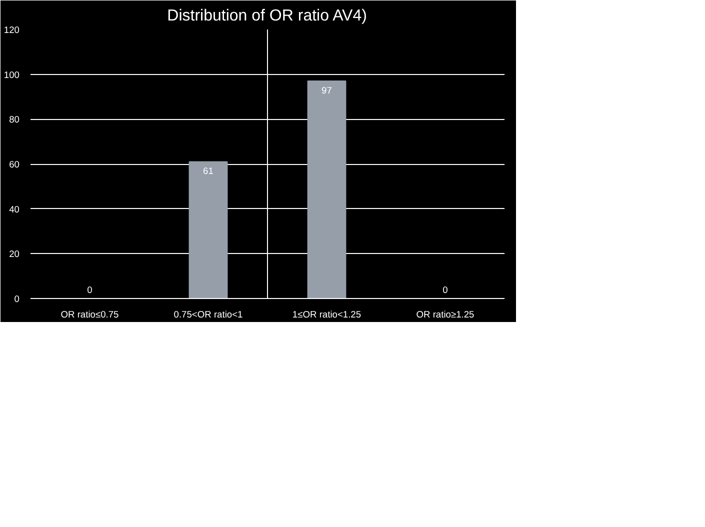 Image resolution: width=705 pixels, height=527 pixels. What do you see at coordinates (267, 16) in the screenshot?
I see `chart-title: Distribution of OR ratio AV4)` at bounding box center [267, 16].